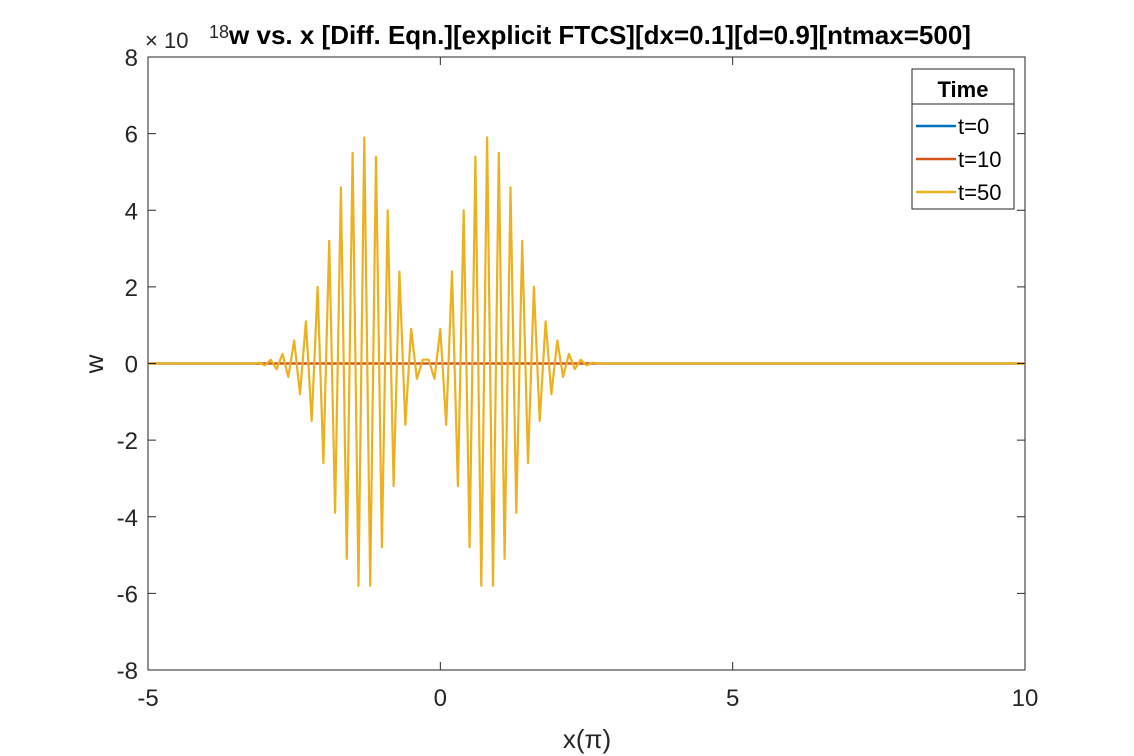  I want to click on legend-label: t=0, so click(973, 126).